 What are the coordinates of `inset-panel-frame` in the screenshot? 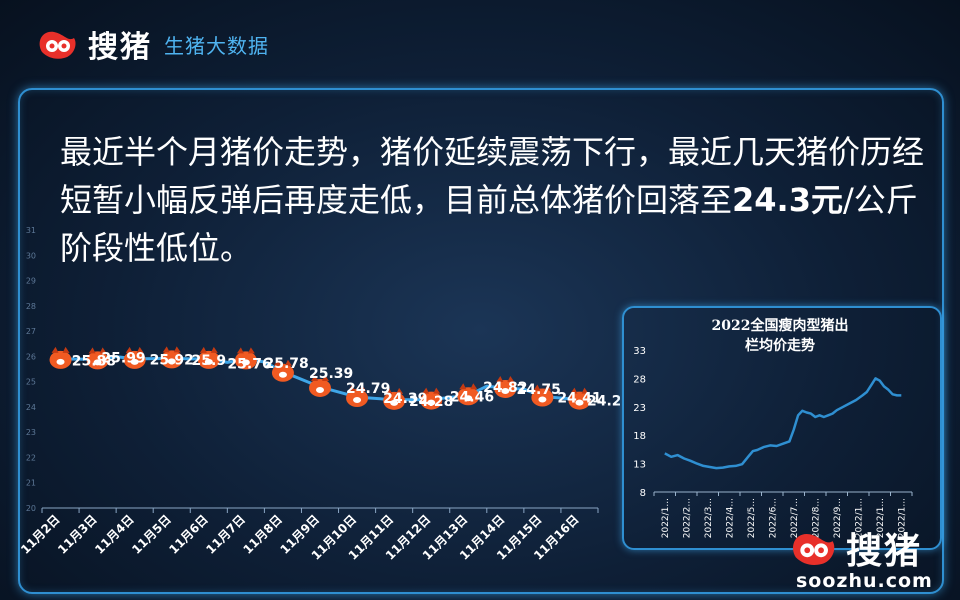 It's located at (782, 428).